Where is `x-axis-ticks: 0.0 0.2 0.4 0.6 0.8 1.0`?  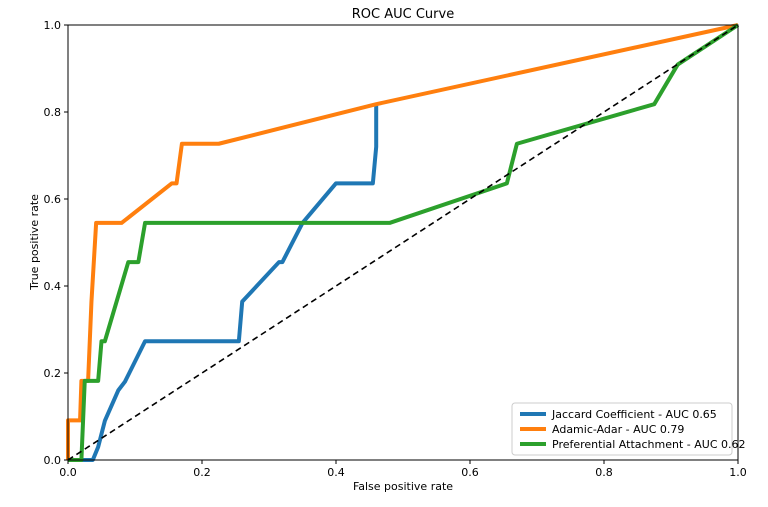
x-axis-ticks: 0.0 0.2 0.4 0.6 0.8 1.0 is located at coordinates (403, 469).